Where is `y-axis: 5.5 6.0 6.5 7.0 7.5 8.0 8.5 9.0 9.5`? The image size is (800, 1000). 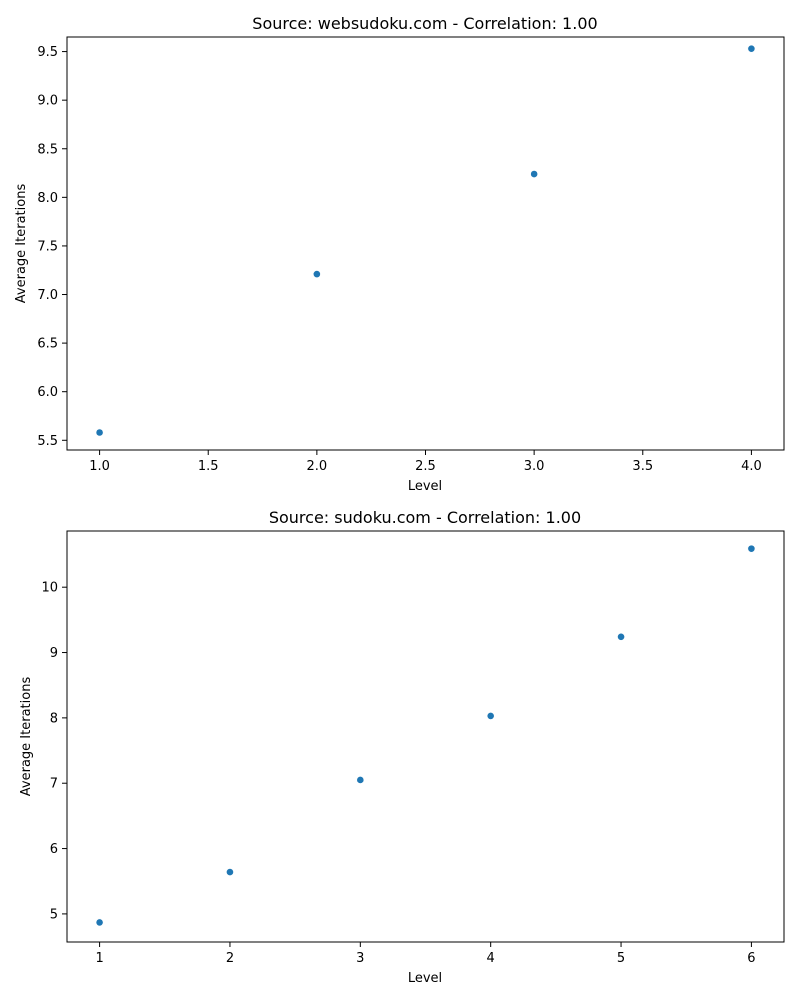 y-axis: 5.5 6.0 6.5 7.0 7.5 8.0 8.5 9.0 9.5 is located at coordinates (52, 247).